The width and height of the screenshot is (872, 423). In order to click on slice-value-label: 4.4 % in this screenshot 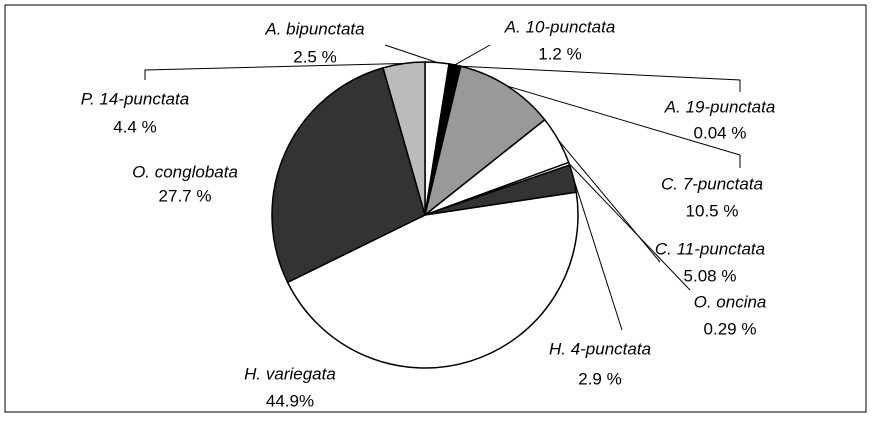, I will do `click(134, 126)`.